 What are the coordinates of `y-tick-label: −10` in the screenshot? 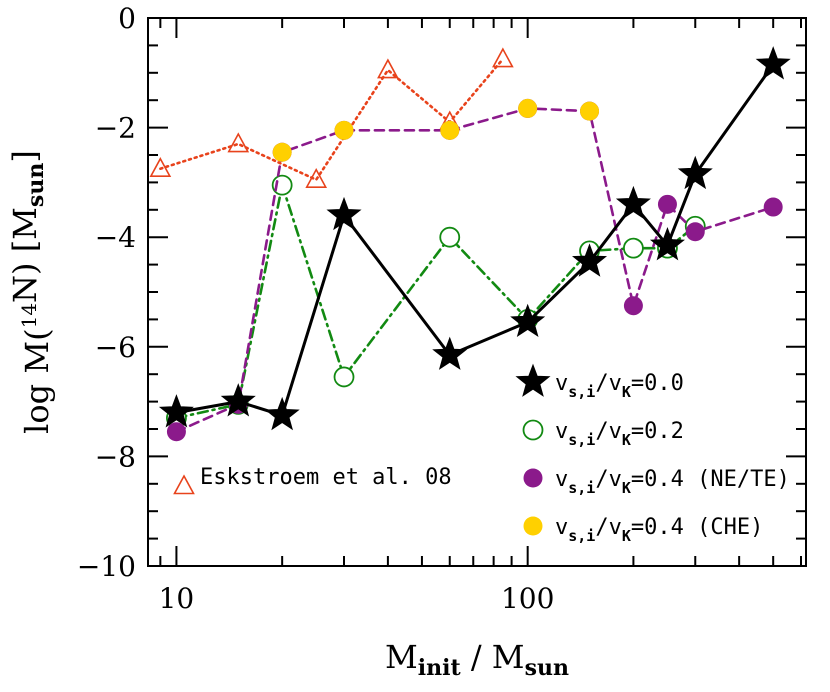 It's located at (106, 566).